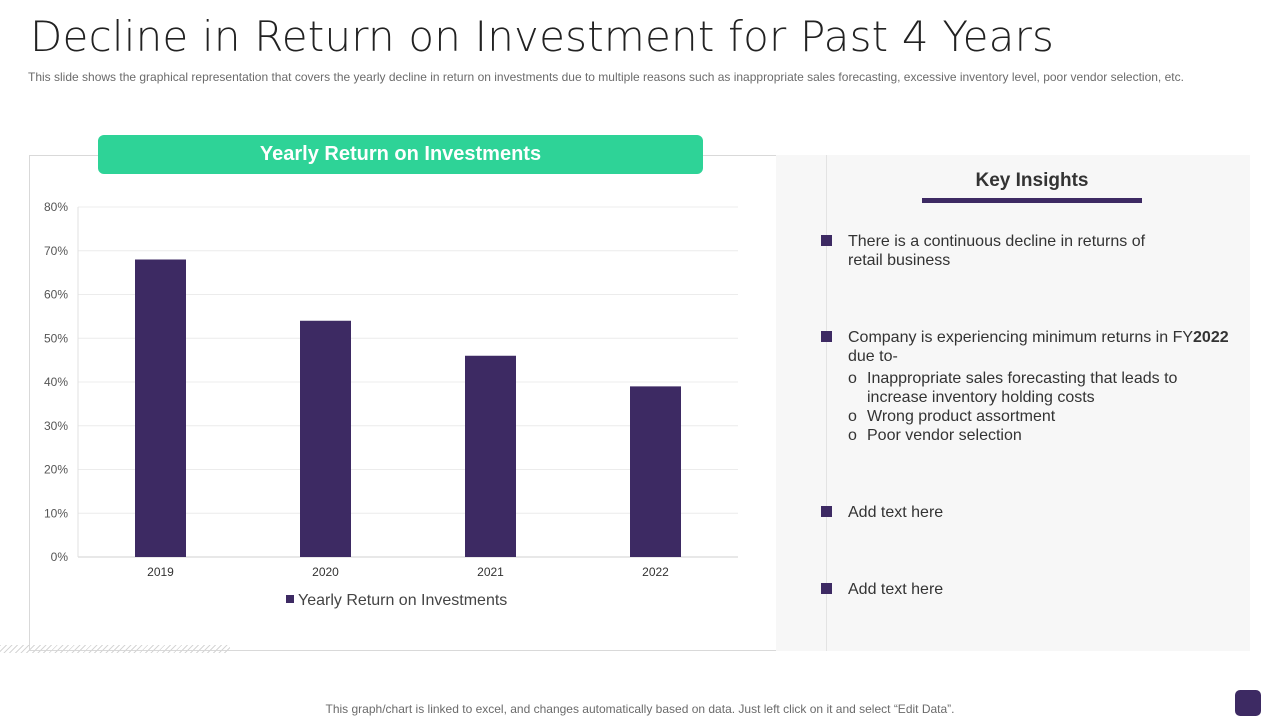  I want to click on bar-2019, so click(160, 408).